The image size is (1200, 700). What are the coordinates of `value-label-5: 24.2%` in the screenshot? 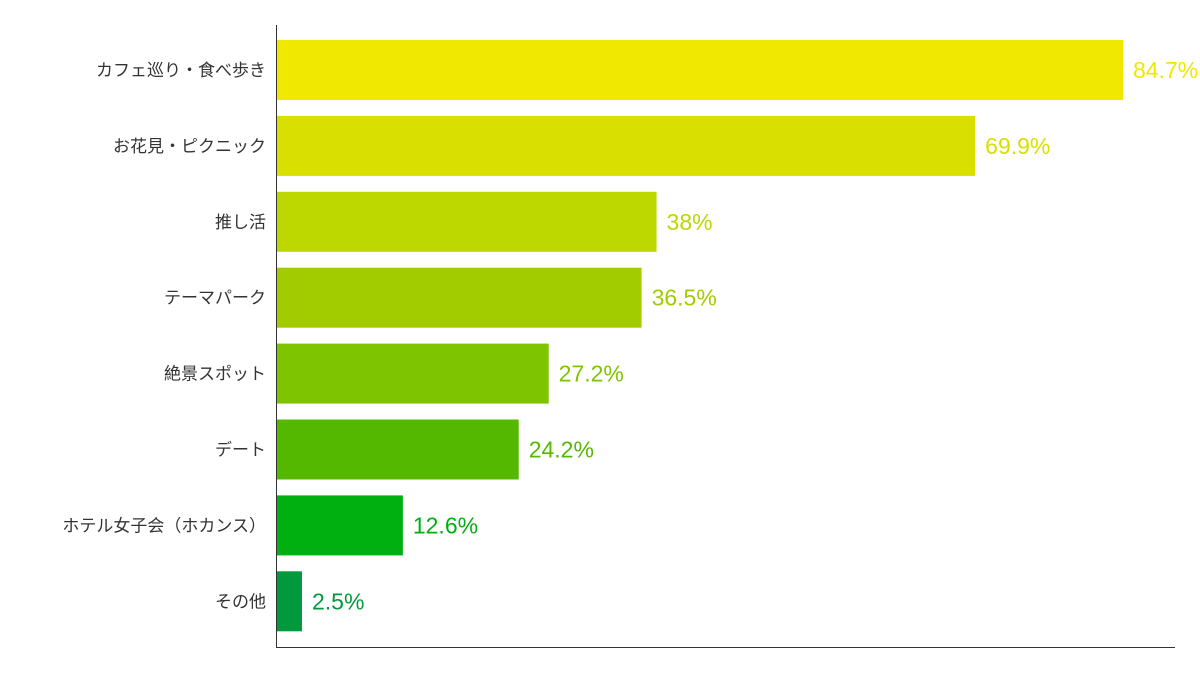 It's located at (561, 450).